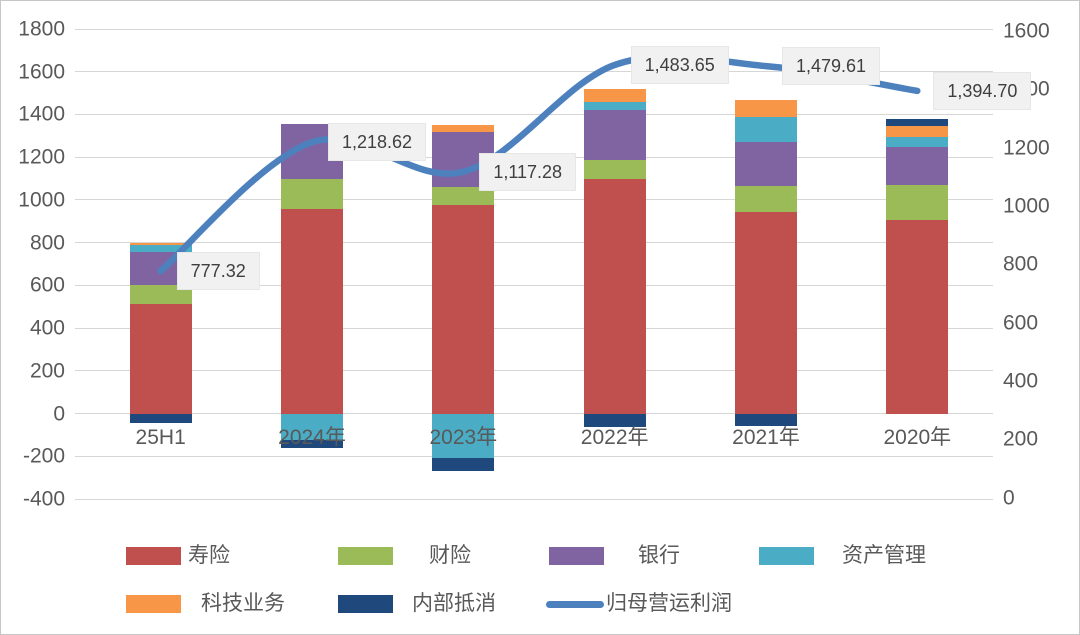 This screenshot has width=1080, height=635. I want to click on line-data-label: 1,394.70, so click(982, 90).